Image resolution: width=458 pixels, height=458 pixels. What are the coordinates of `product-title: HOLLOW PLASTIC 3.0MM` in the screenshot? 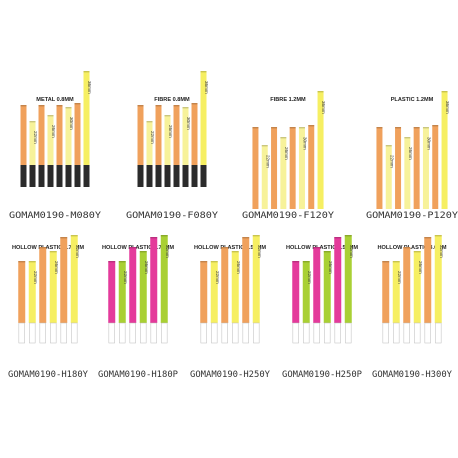 It's located at (412, 248).